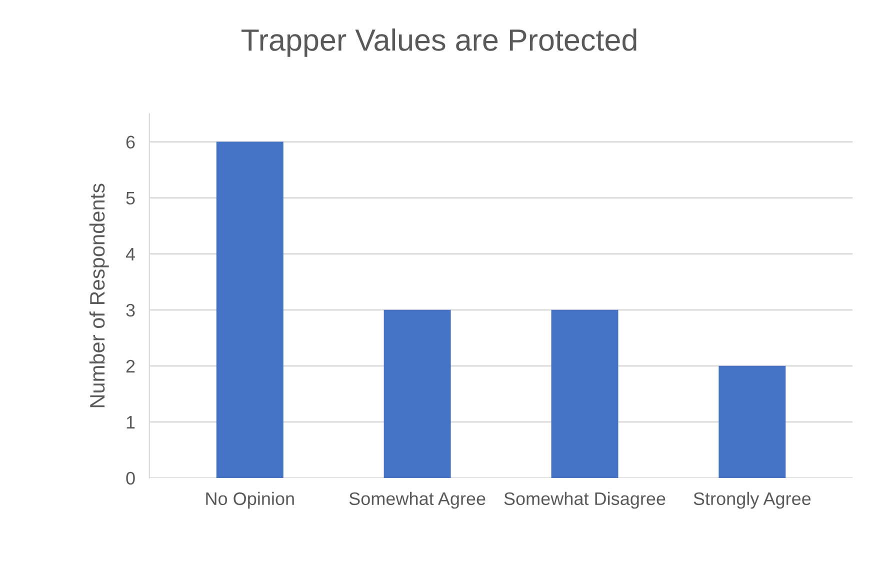 This screenshot has width=879, height=569. Describe the element at coordinates (250, 500) in the screenshot. I see `x-tick-label: No Opinion` at that location.